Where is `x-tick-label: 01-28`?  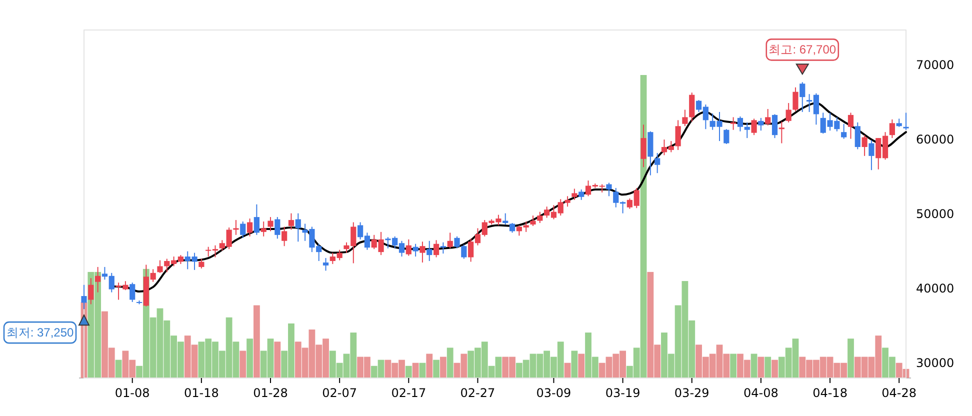 x-tick-label: 01-28 is located at coordinates (270, 393).